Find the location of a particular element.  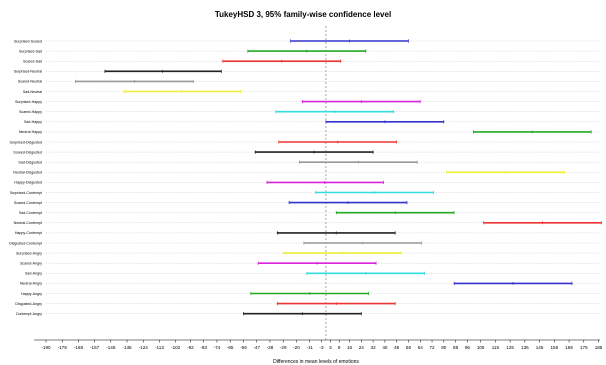

x-tick-label: 135 is located at coordinates (525, 347).